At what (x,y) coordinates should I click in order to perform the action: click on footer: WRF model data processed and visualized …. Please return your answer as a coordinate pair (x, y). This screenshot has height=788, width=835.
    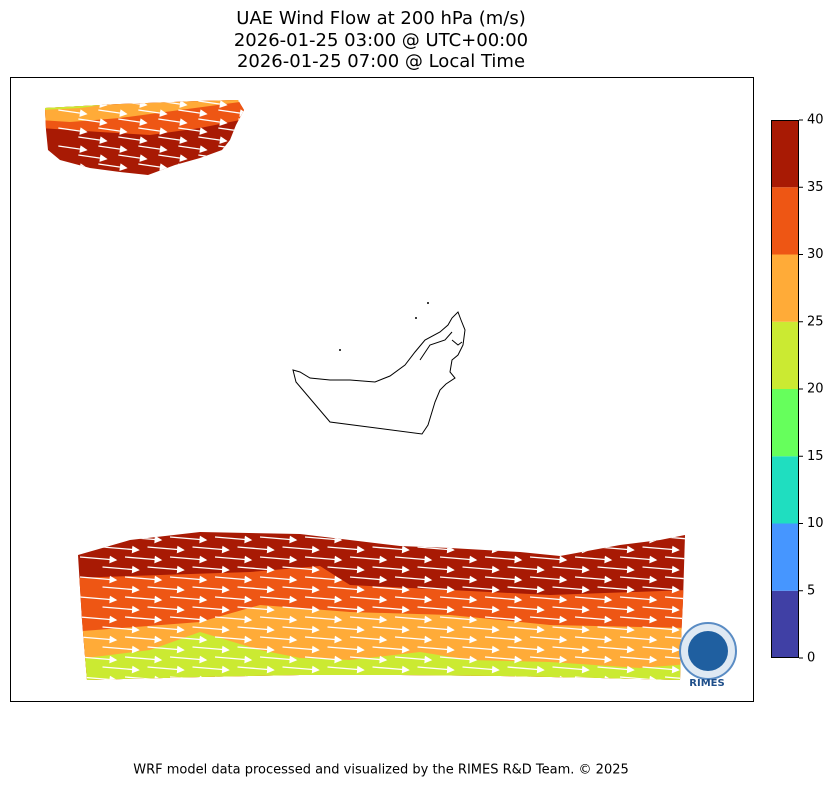
    Looking at the image, I should click on (381, 770).